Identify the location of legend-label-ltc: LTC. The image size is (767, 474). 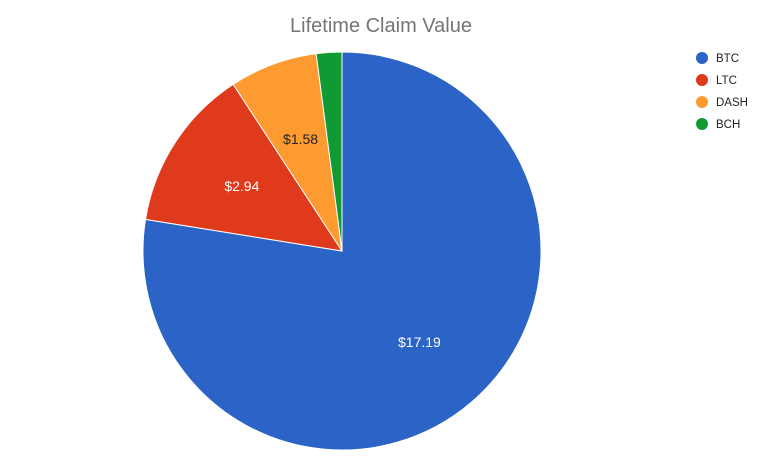
(726, 81).